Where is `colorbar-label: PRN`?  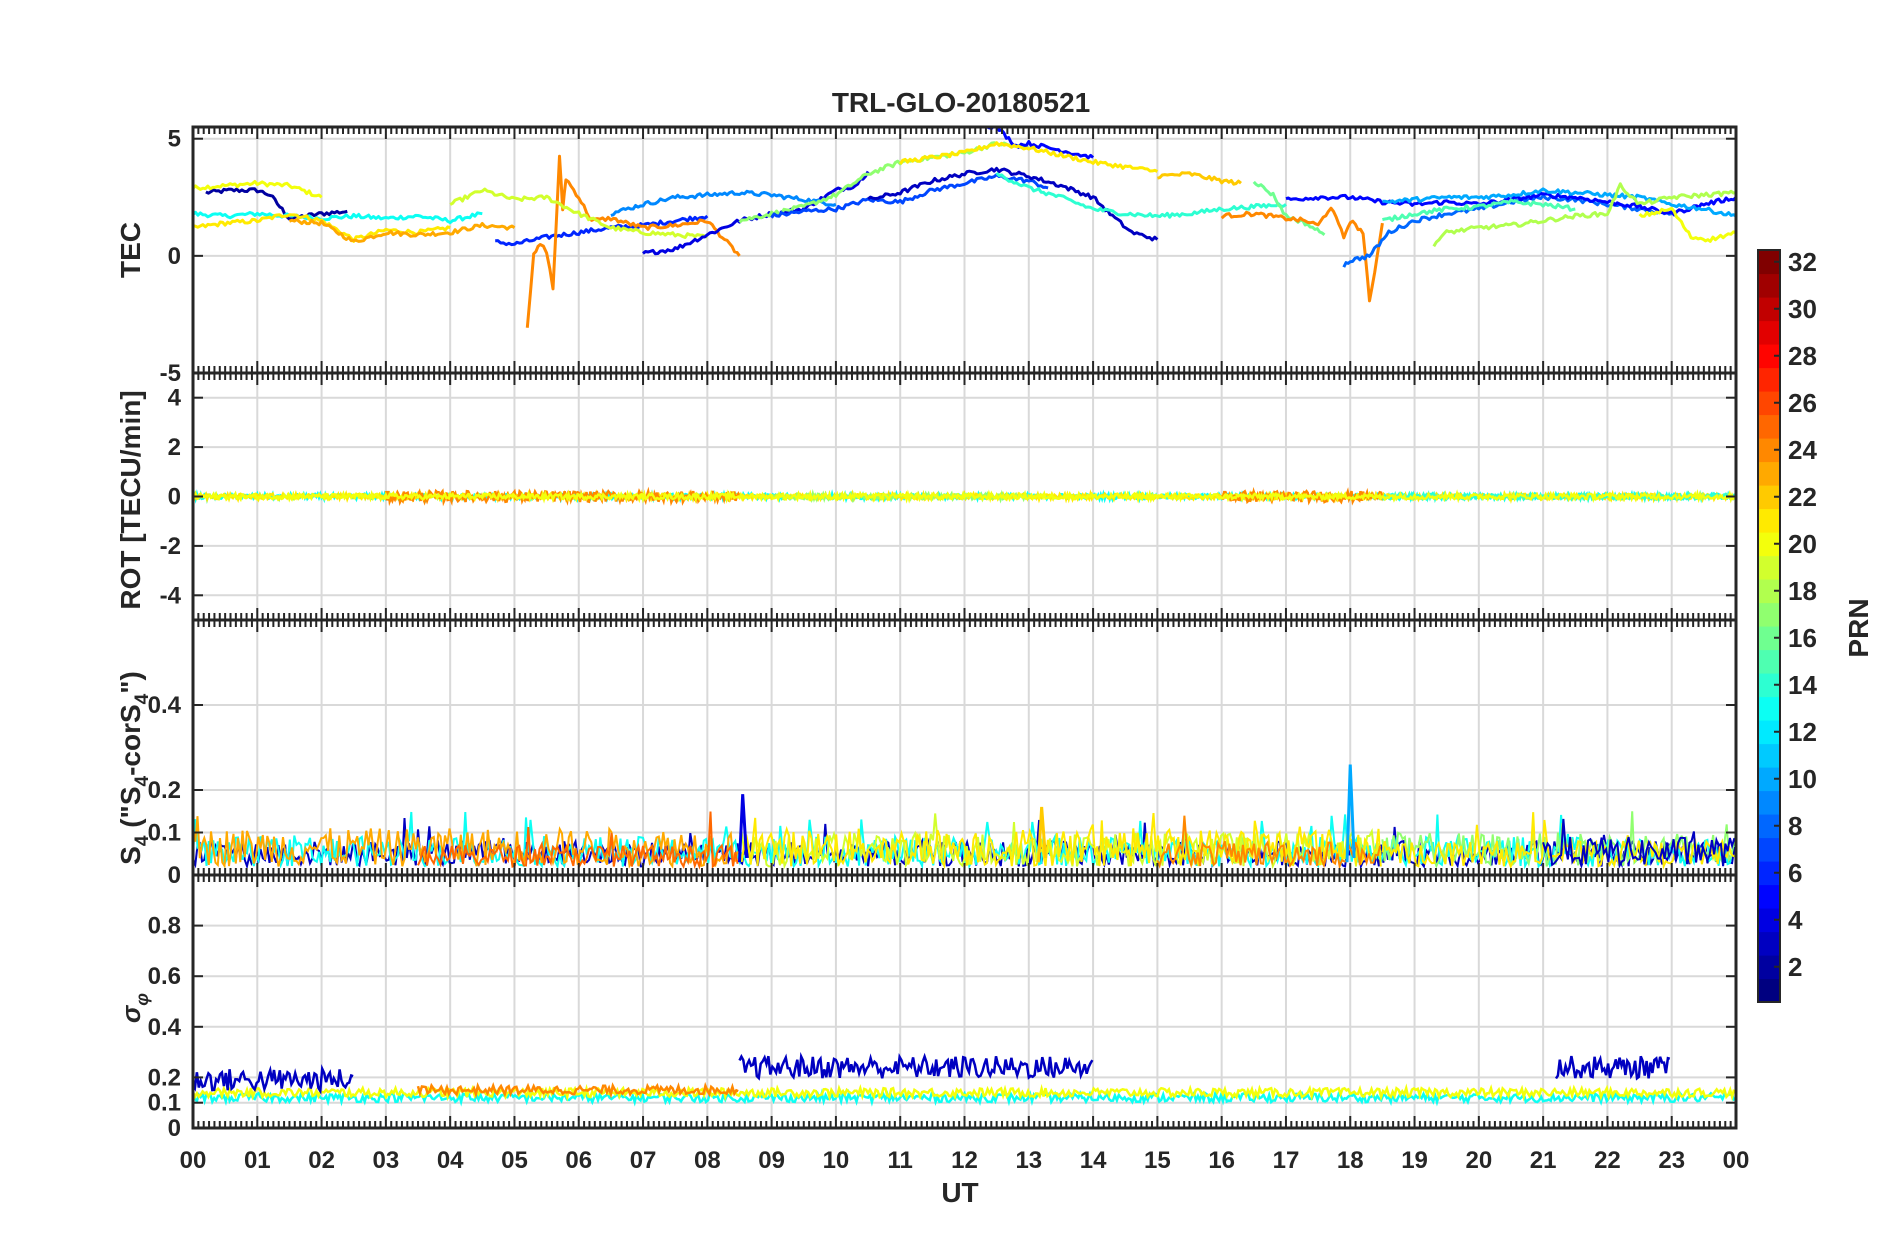
colorbar-label: PRN is located at coordinates (1858, 627).